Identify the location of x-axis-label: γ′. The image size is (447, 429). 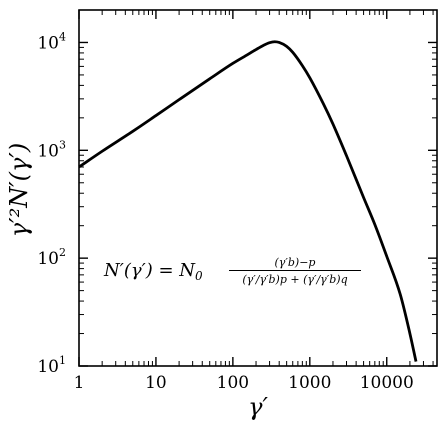
(258, 407).